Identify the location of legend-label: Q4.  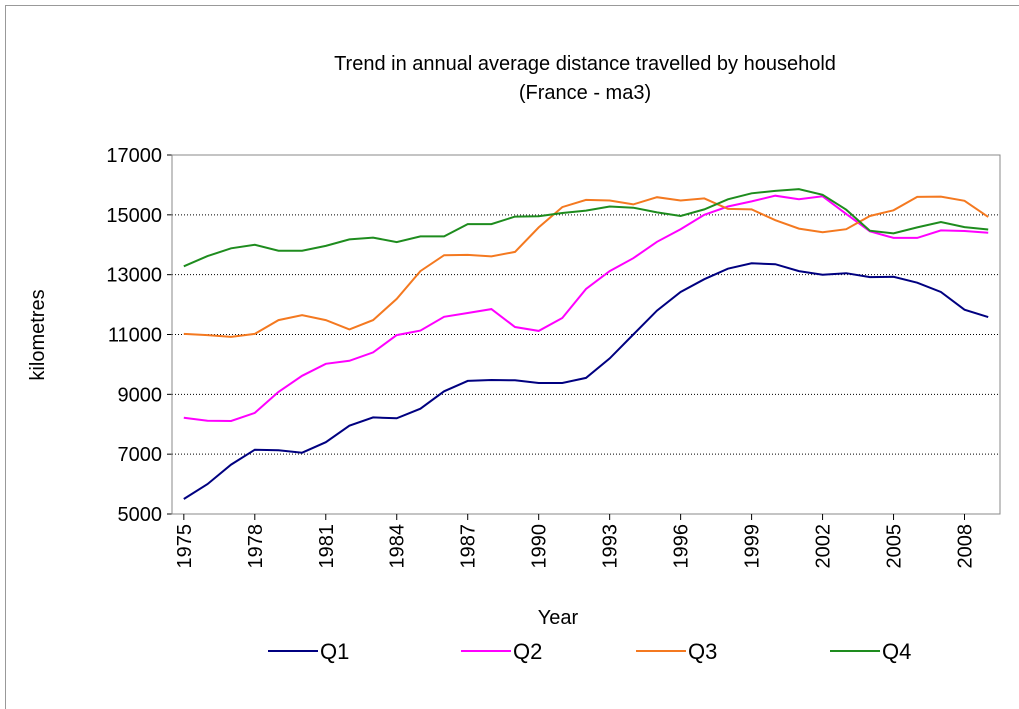
(896, 651).